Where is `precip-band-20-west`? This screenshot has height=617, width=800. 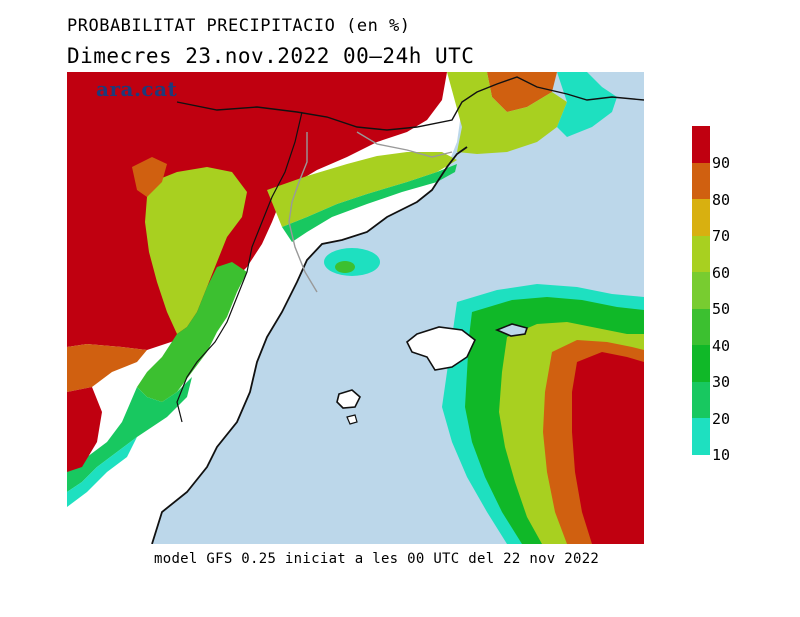
precip-band-20-west is located at coordinates (129, 434).